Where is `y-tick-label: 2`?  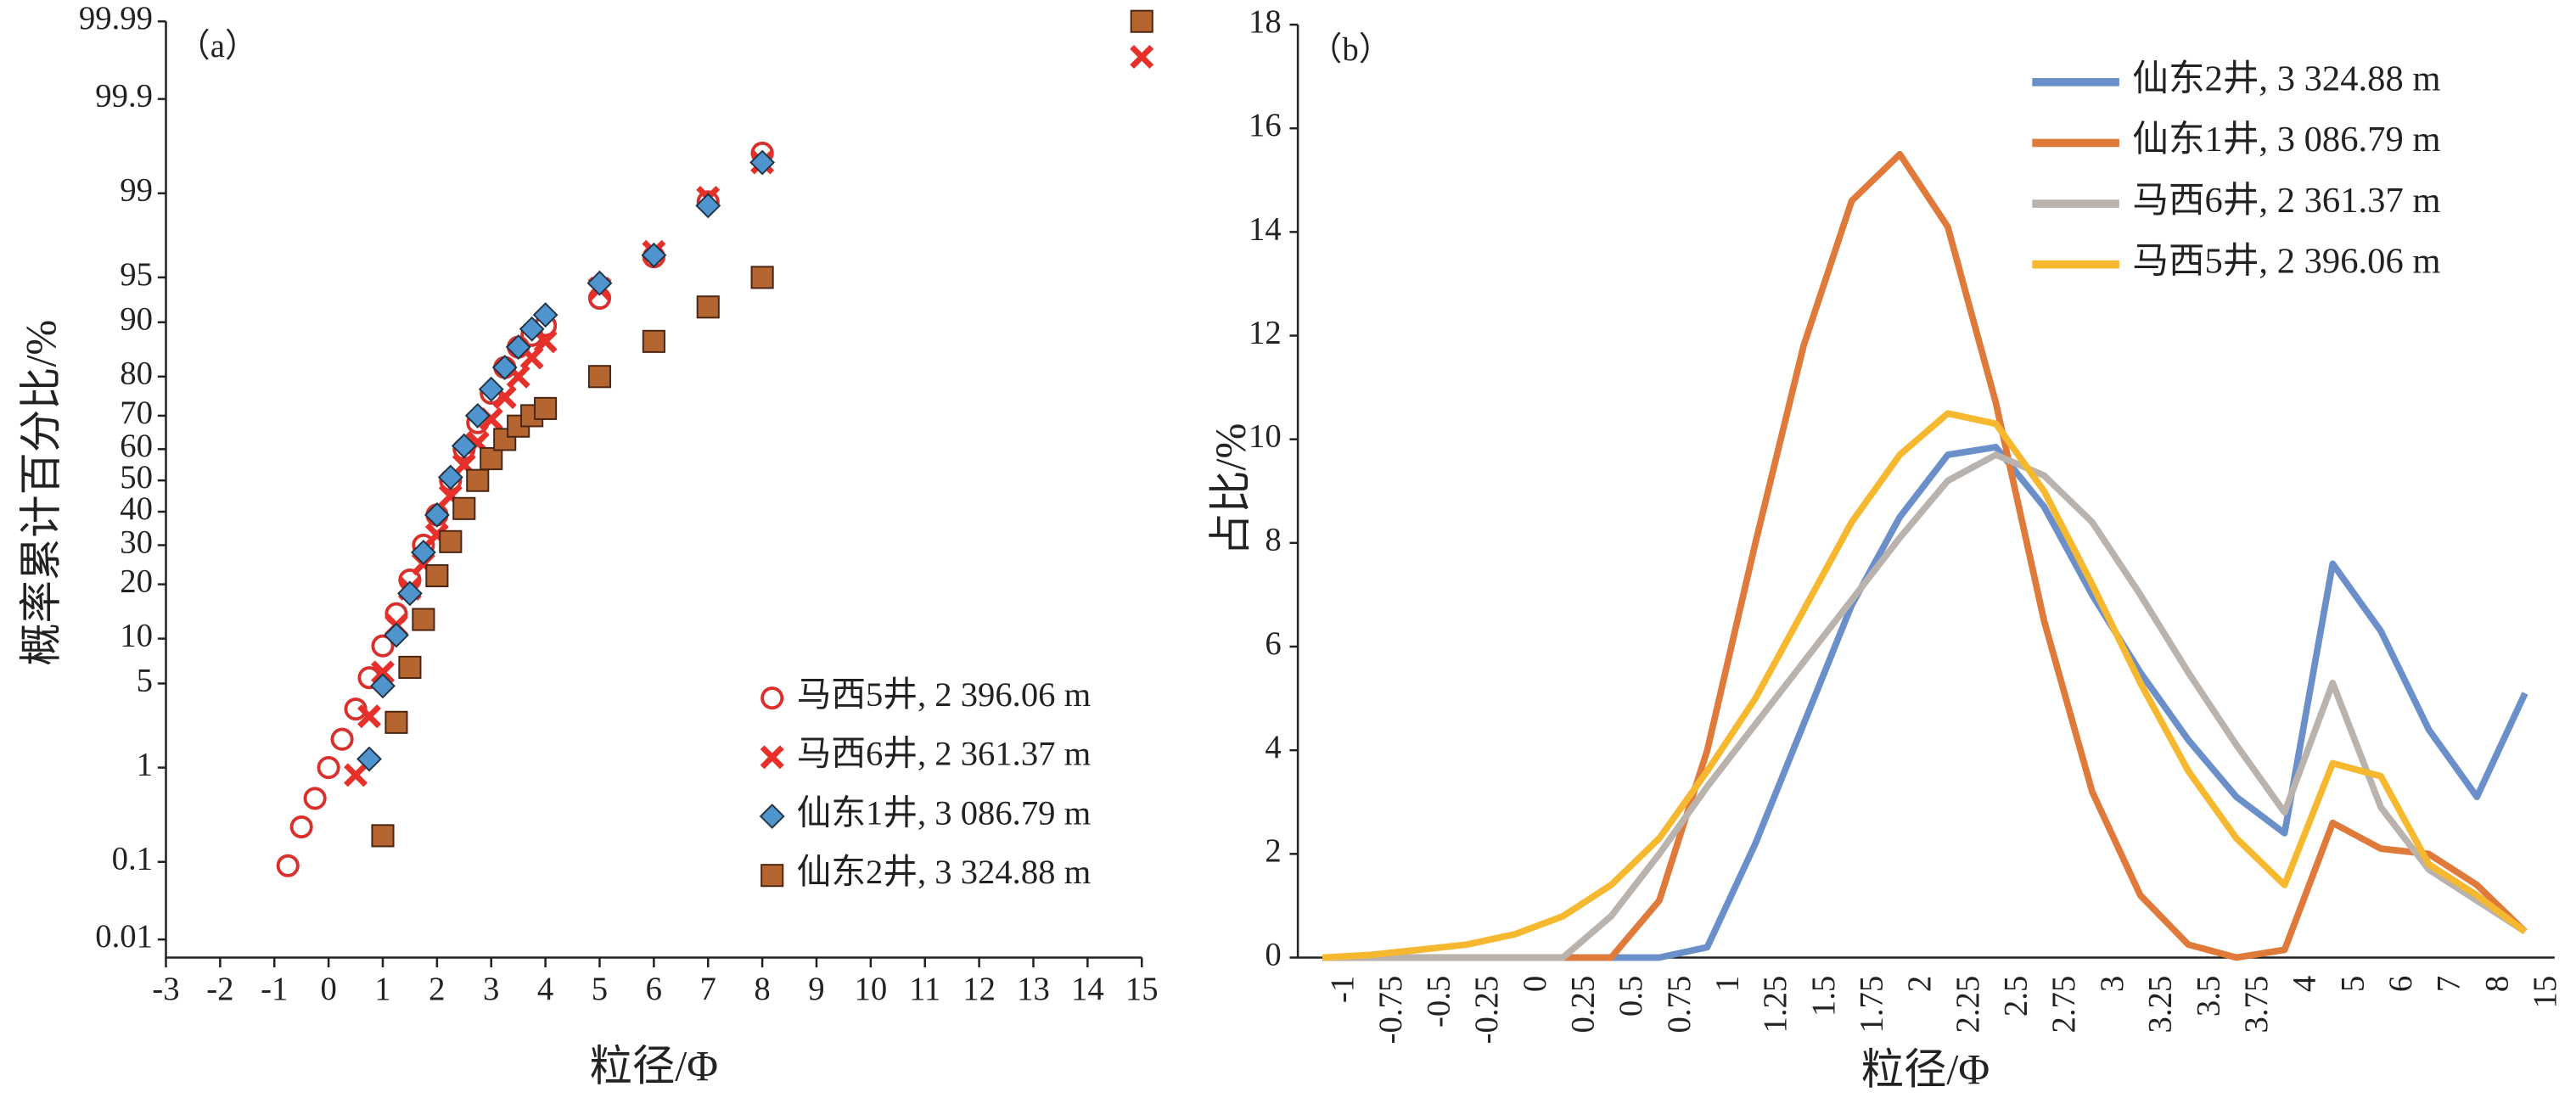 y-tick-label: 2 is located at coordinates (1273, 851).